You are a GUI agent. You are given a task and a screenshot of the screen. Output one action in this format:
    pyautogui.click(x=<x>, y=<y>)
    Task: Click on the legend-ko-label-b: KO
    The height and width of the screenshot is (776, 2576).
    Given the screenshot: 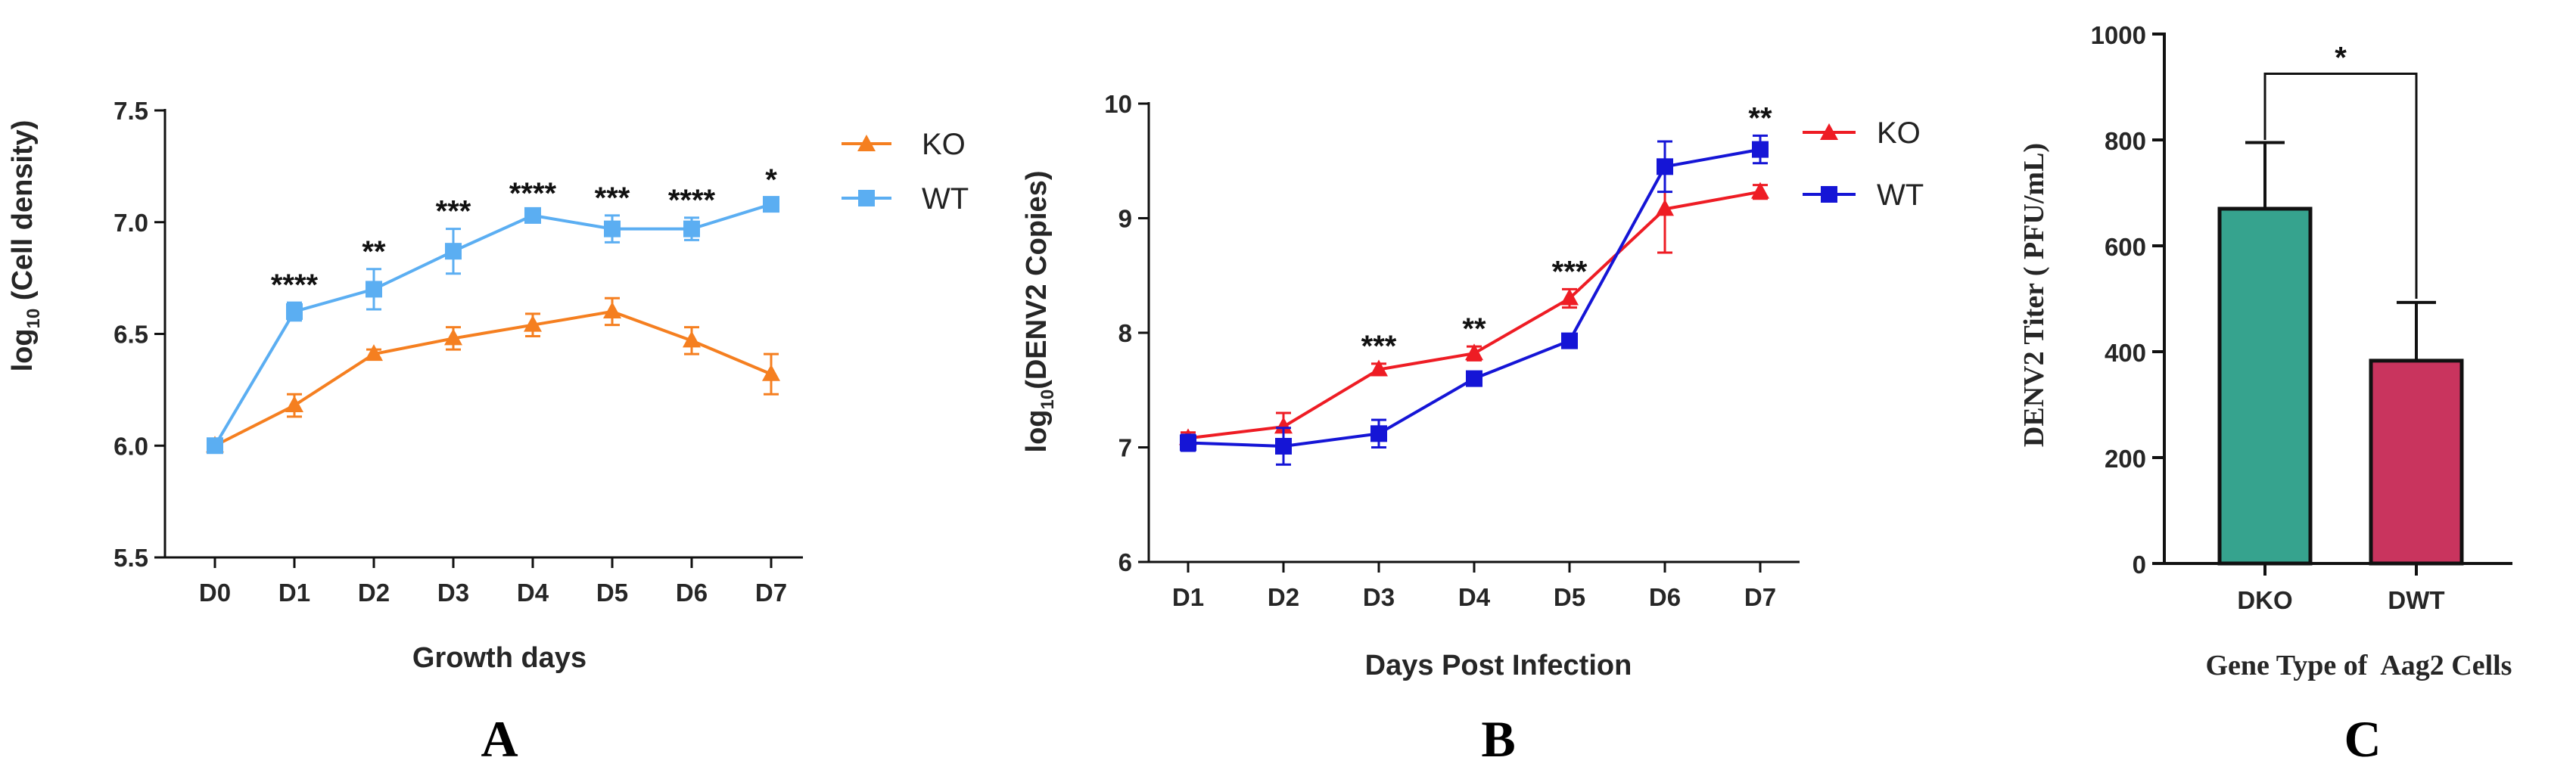 What is the action you would take?
    pyautogui.click(x=1899, y=133)
    